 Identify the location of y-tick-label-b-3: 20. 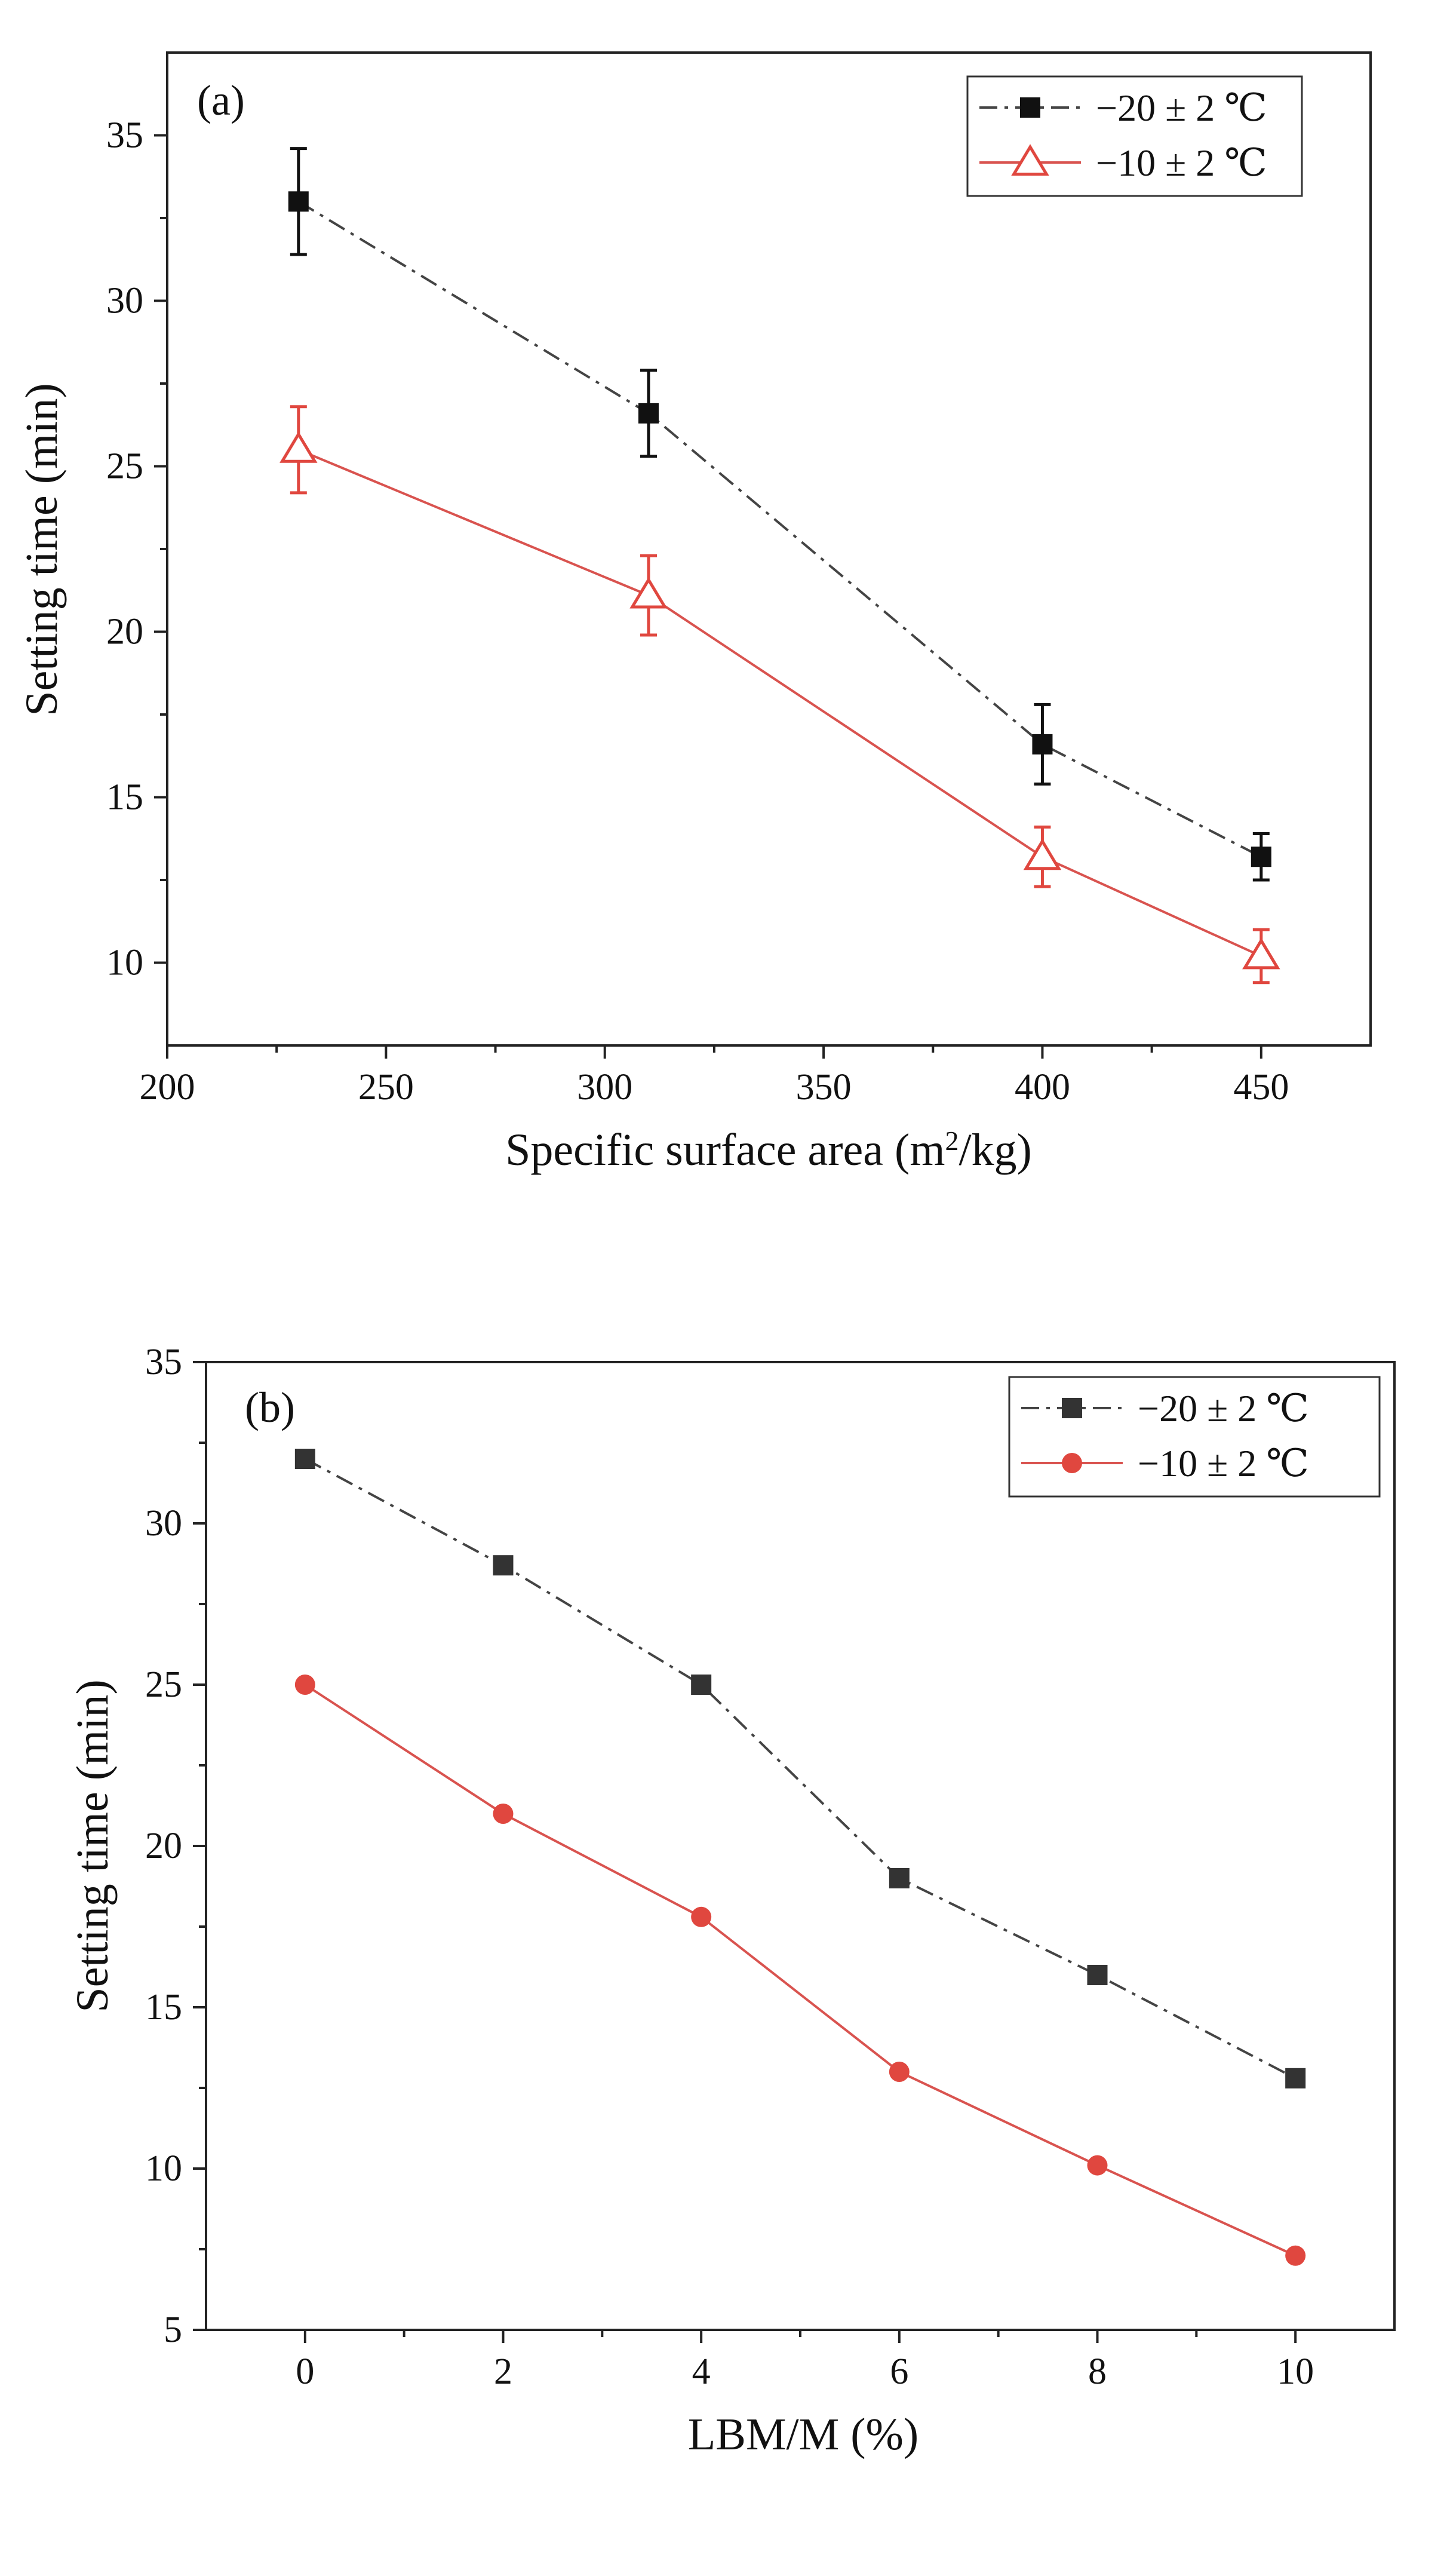
(163, 1846).